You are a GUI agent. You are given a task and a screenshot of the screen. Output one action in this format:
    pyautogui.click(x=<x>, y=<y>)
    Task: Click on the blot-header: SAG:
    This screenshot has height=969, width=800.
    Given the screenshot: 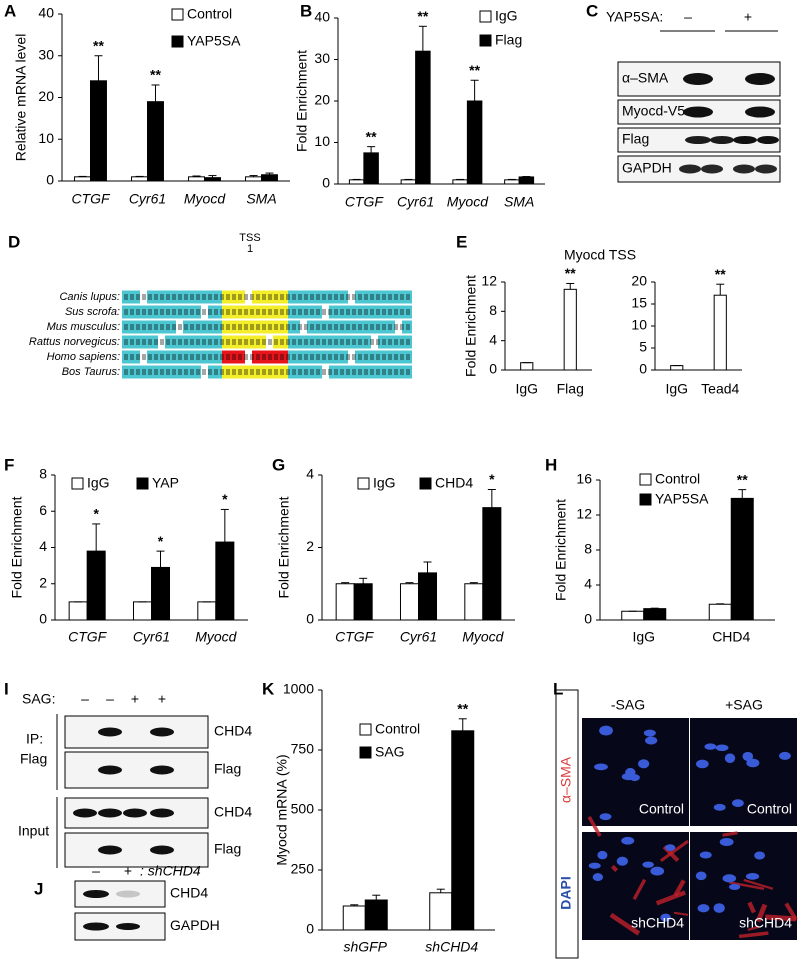 What is the action you would take?
    pyautogui.click(x=38, y=699)
    